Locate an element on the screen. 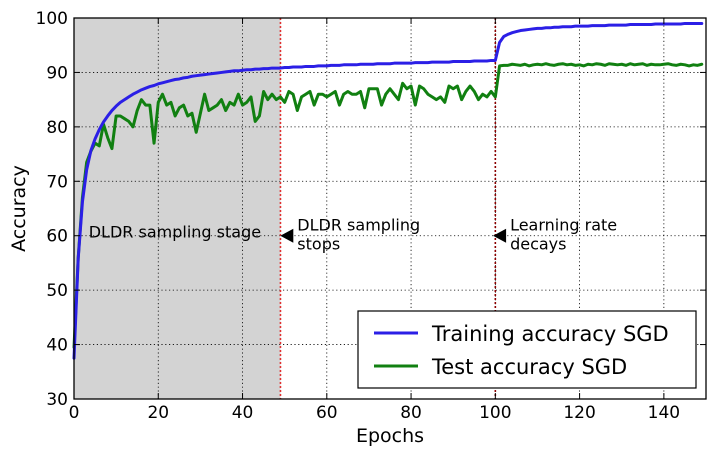  y-tick-label: 40 is located at coordinates (57, 346).